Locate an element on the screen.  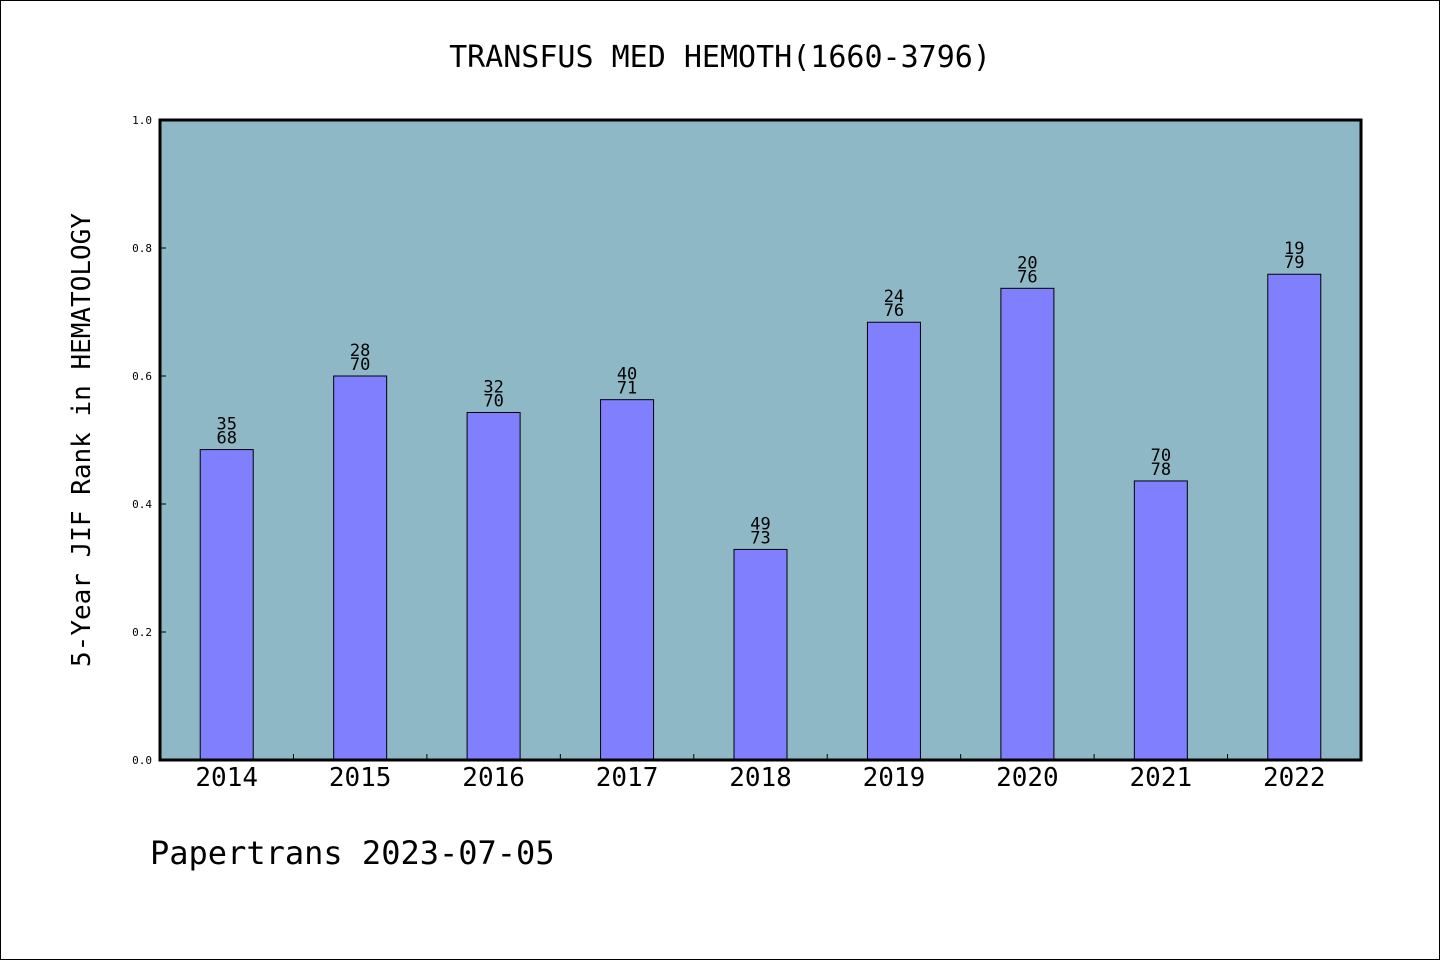
bar-label-rank: 70 is located at coordinates (1161, 456).